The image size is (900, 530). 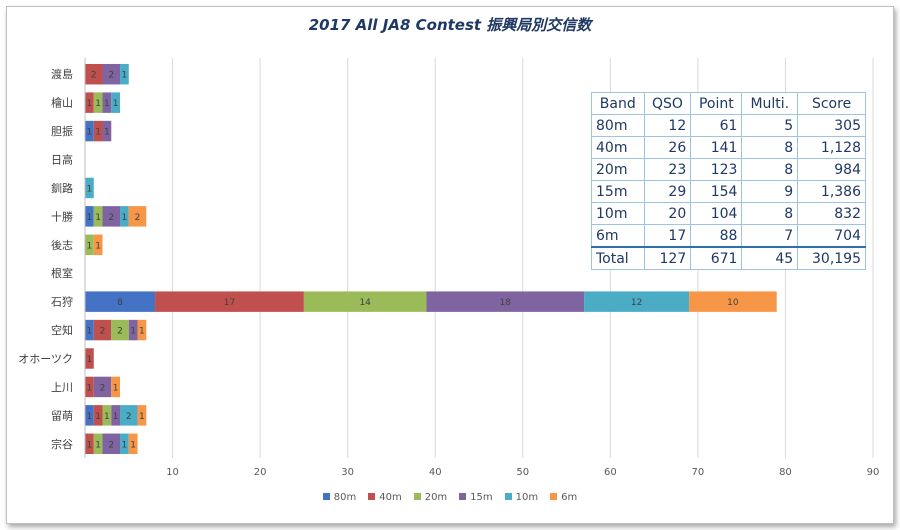 What do you see at coordinates (62, 415) in the screenshot?
I see `y-category-label: 留萌` at bounding box center [62, 415].